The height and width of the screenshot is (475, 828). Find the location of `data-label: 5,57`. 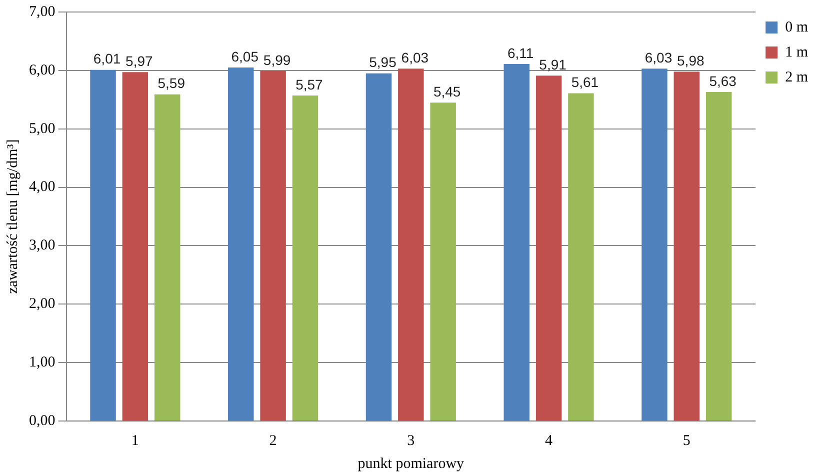

data-label: 5,57 is located at coordinates (310, 84).